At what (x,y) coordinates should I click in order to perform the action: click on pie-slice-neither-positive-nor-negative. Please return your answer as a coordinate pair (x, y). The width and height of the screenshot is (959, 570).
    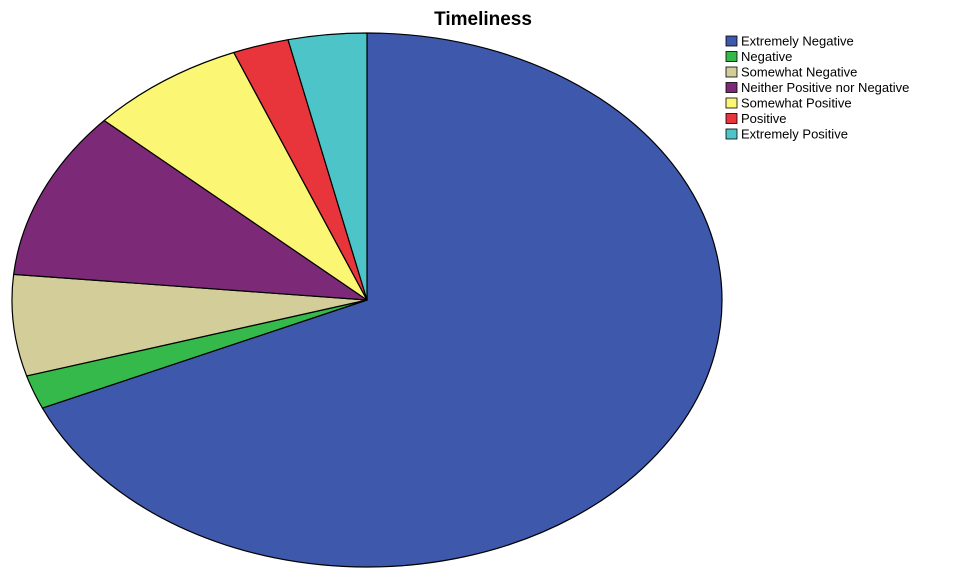
    Looking at the image, I should click on (190, 210).